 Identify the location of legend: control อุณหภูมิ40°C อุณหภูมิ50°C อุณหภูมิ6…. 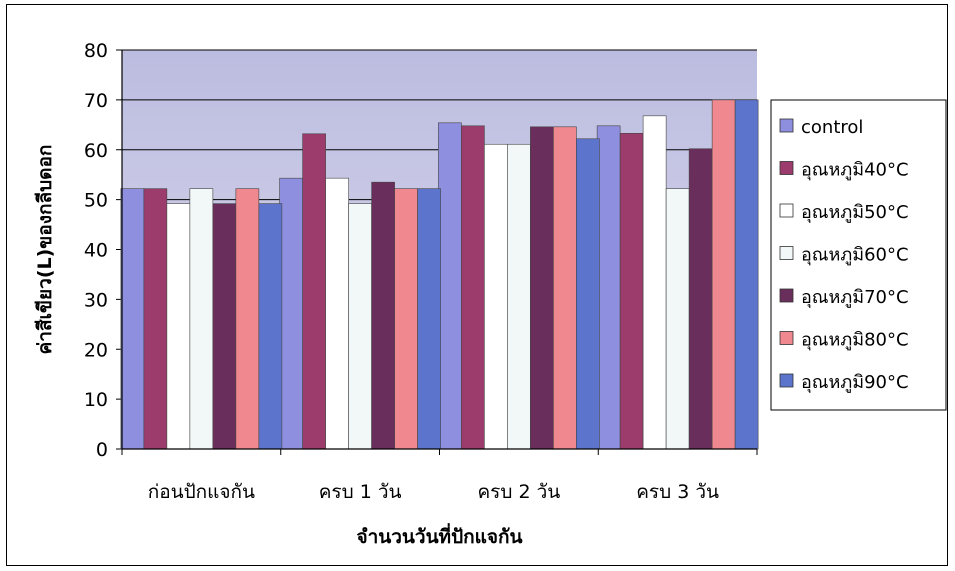
(858, 255).